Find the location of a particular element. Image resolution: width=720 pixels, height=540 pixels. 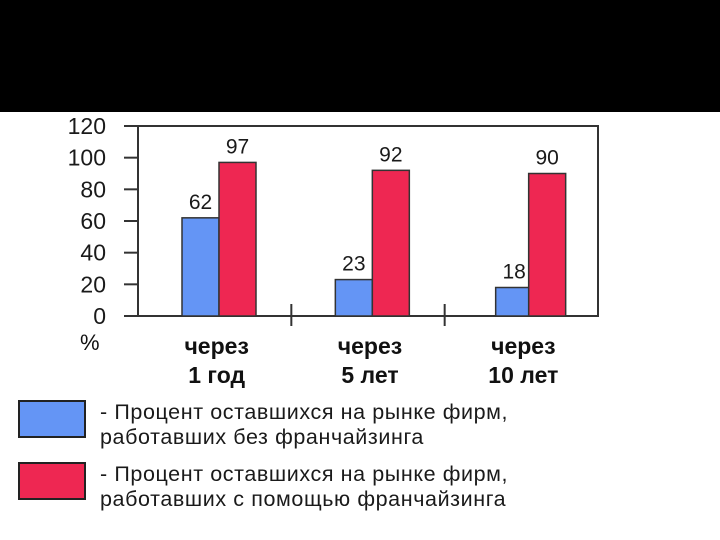

y-tick-label: 40 is located at coordinates (93, 253).